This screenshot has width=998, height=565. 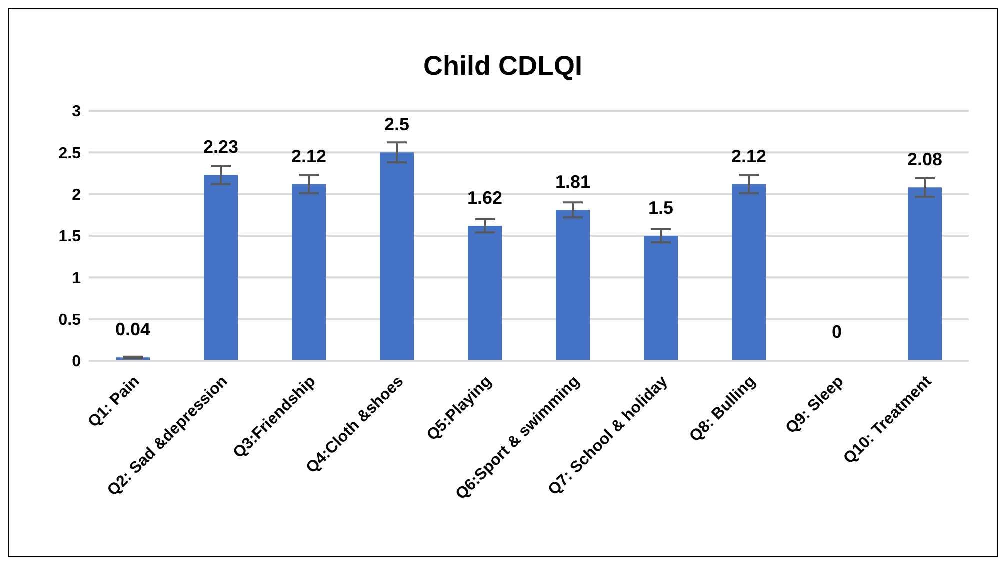 What do you see at coordinates (77, 279) in the screenshot?
I see `y-tick-label: 1` at bounding box center [77, 279].